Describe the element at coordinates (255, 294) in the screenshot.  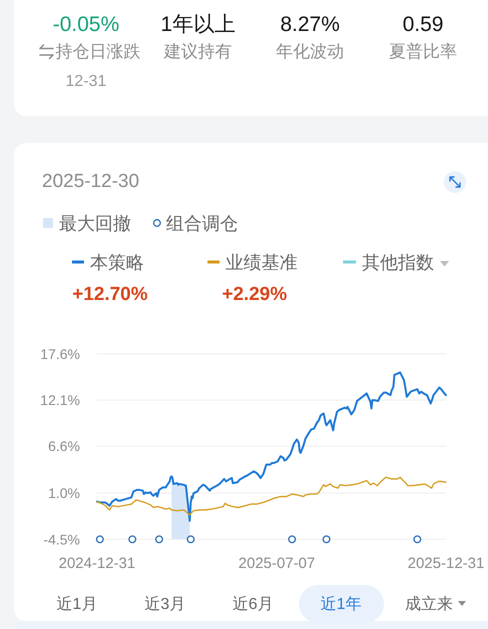
I see `text: +2.29%` at that location.